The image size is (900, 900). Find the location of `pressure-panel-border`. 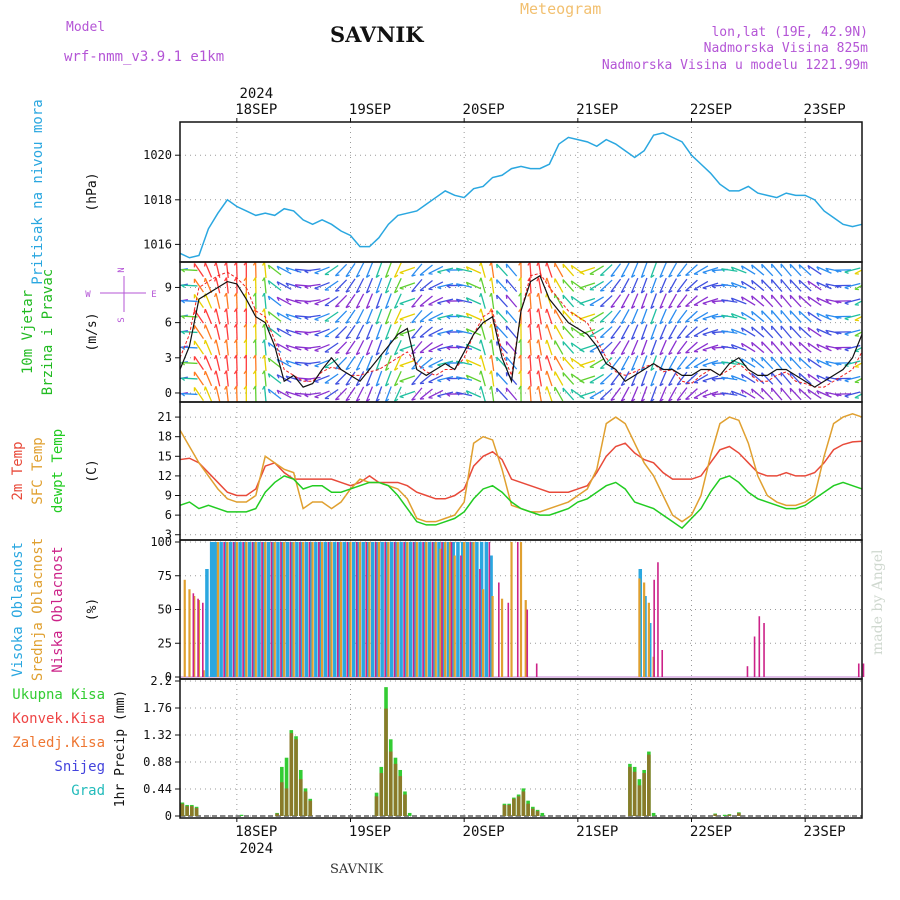

pressure-panel-border is located at coordinates (521, 192).